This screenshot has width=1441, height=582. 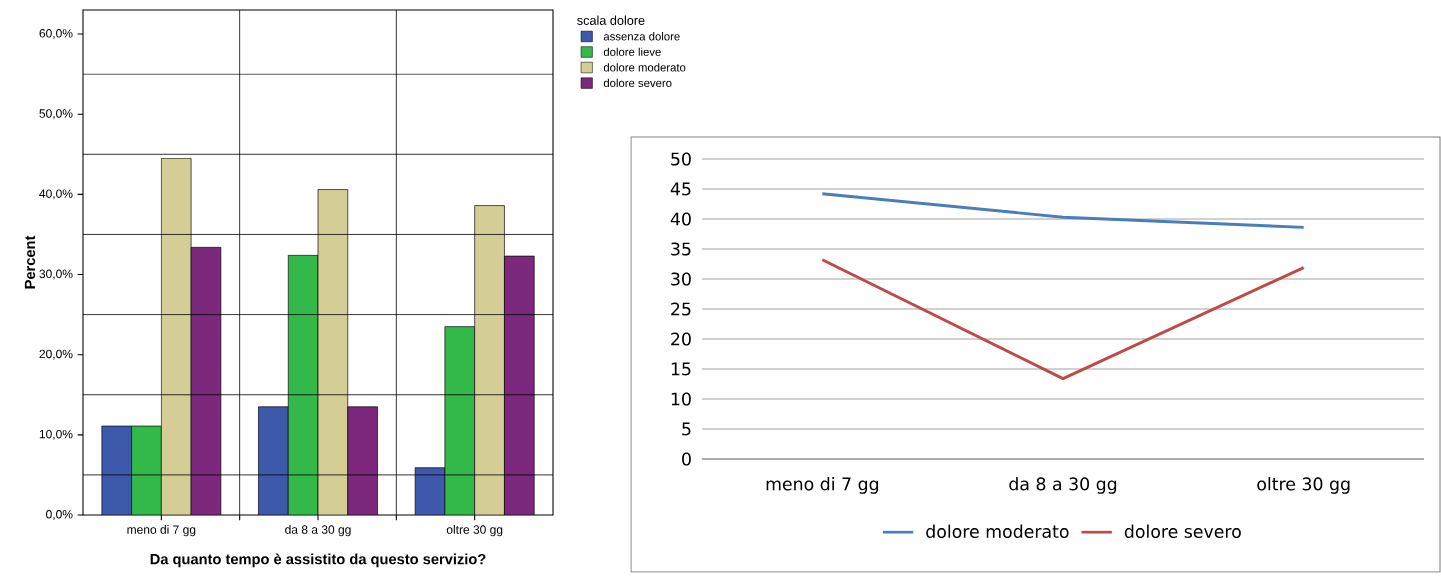 What do you see at coordinates (56, 34) in the screenshot?
I see `y-tick-label: 60,0%` at bounding box center [56, 34].